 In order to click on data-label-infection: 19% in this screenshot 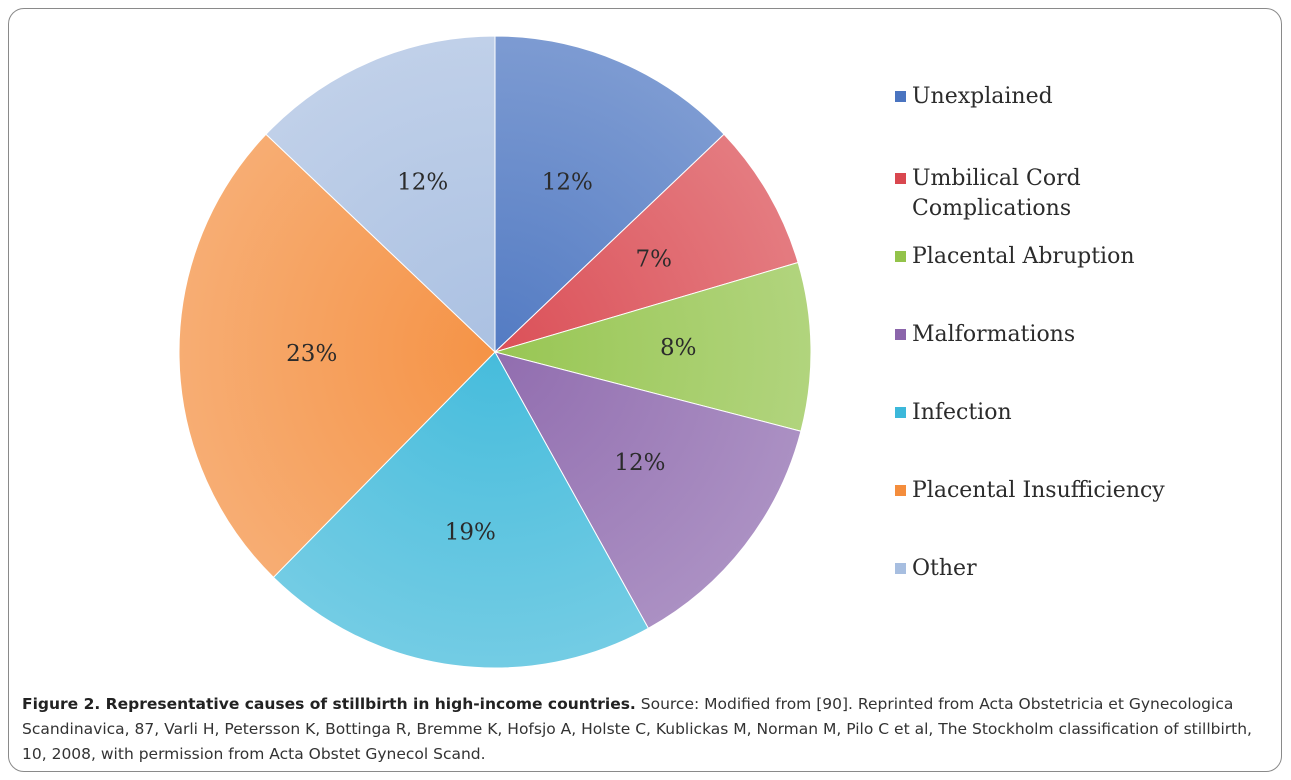, I will do `click(470, 533)`.